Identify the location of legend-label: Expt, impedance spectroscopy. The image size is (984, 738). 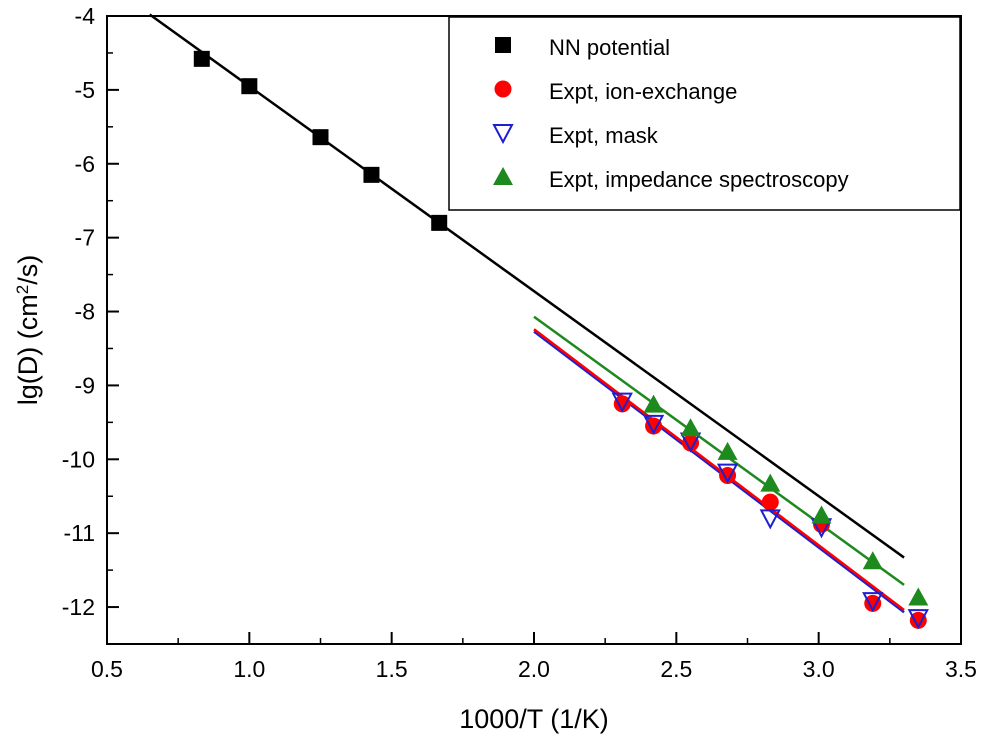
(699, 179).